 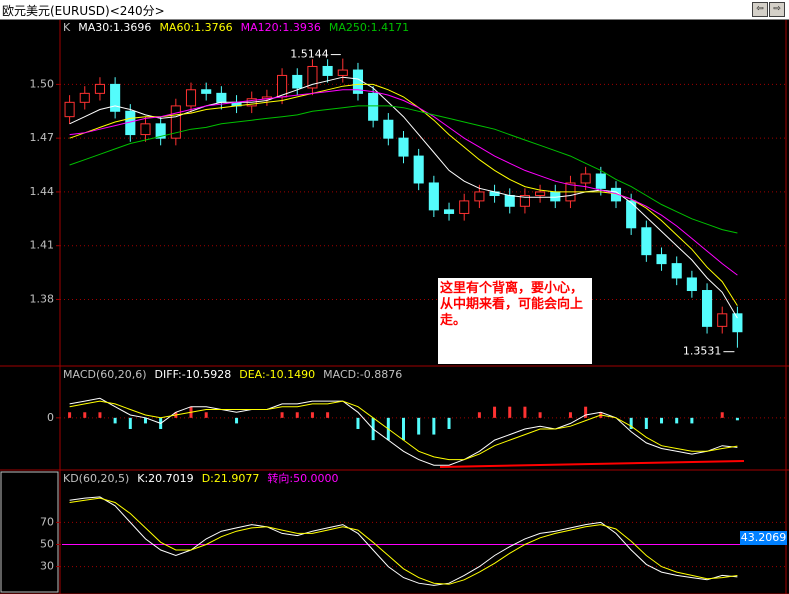 What do you see at coordinates (302, 478) in the screenshot?
I see `legend-entry: 转向:50.0000` at bounding box center [302, 478].